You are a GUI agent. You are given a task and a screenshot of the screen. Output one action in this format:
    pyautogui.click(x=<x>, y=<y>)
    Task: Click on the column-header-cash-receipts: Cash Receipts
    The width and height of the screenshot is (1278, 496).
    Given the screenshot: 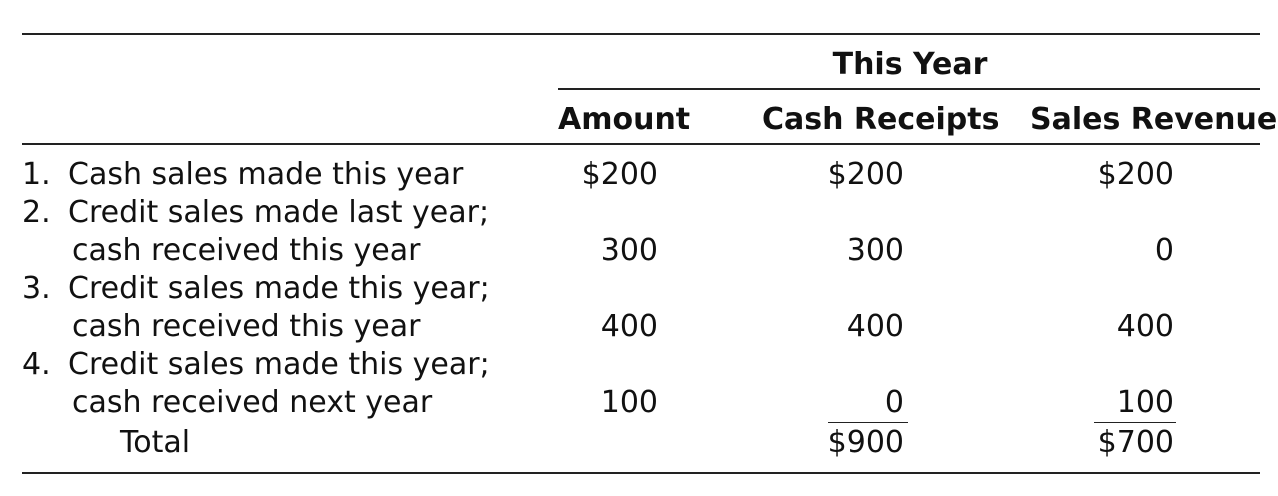 What is the action you would take?
    pyautogui.click(x=881, y=119)
    